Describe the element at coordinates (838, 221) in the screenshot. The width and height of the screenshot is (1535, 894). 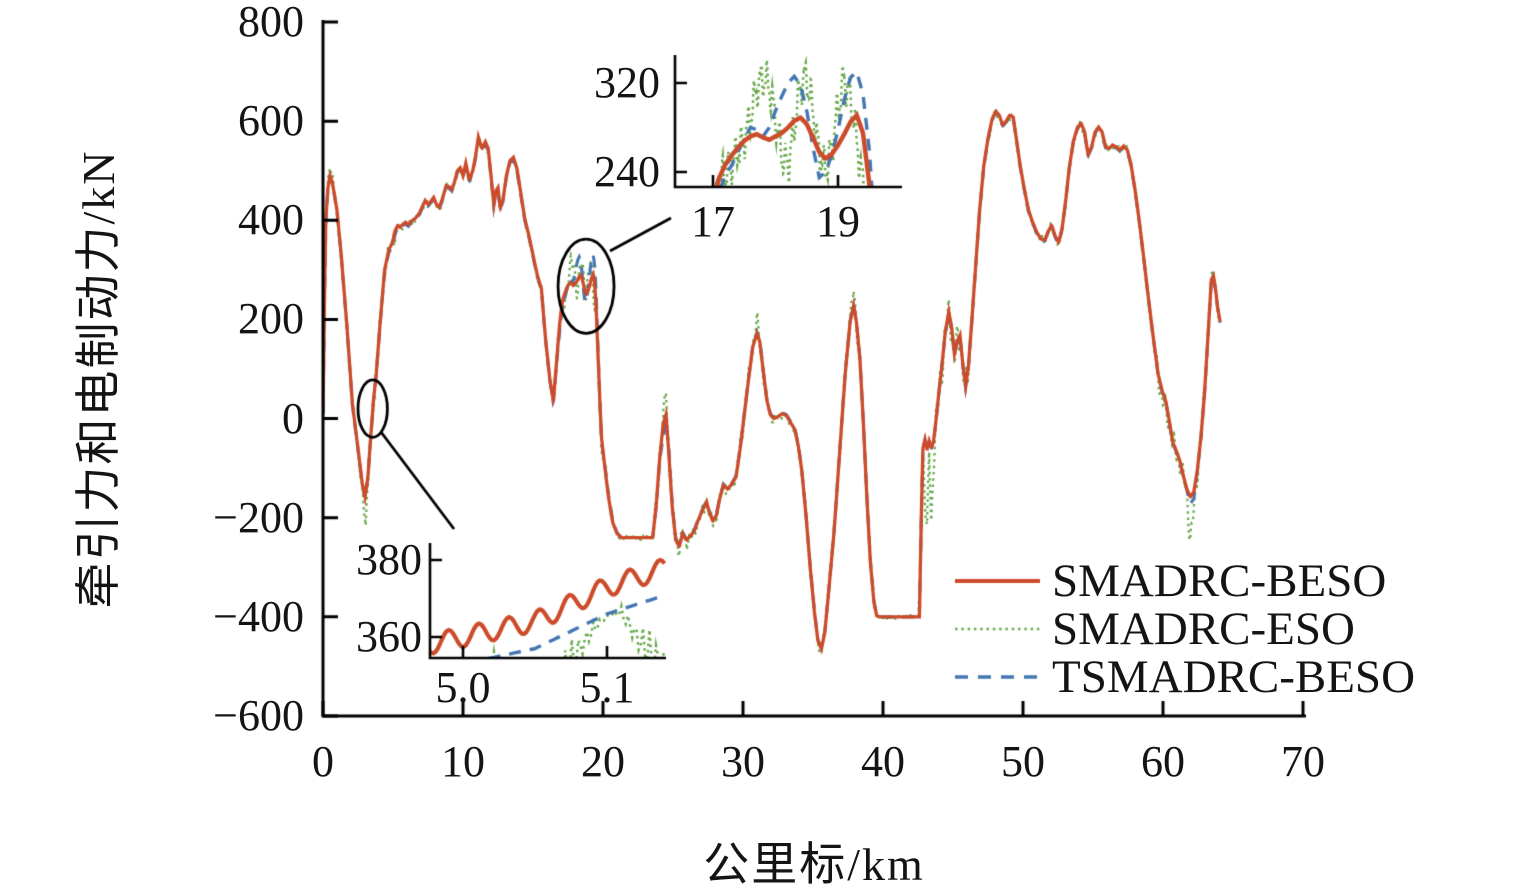
I see `inset-top-x-tick-label: 19` at that location.